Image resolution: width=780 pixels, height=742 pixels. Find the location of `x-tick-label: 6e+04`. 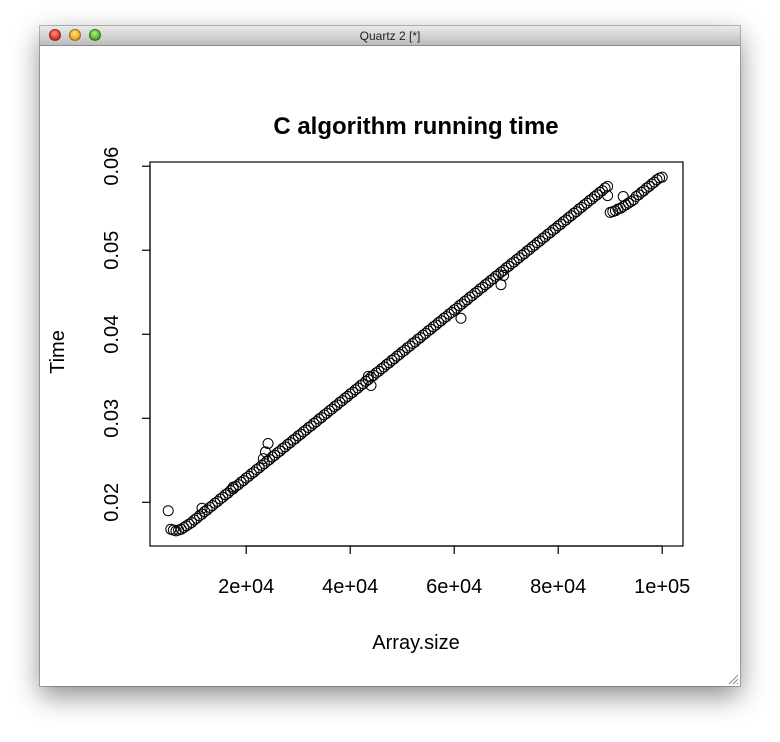

x-tick-label: 6e+04 is located at coordinates (454, 587).